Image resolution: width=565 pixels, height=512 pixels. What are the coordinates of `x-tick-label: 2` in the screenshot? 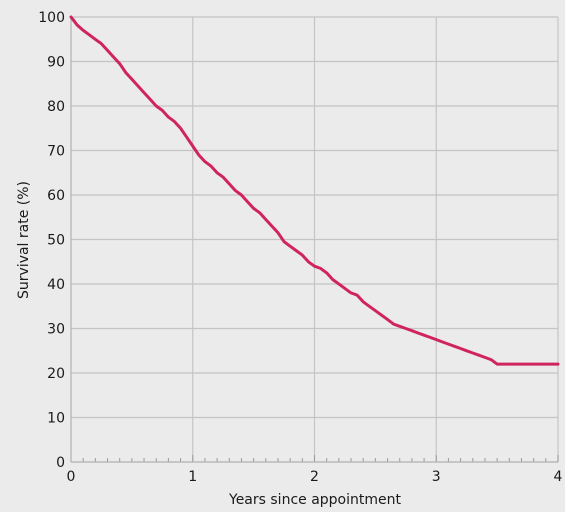 It's located at (314, 477).